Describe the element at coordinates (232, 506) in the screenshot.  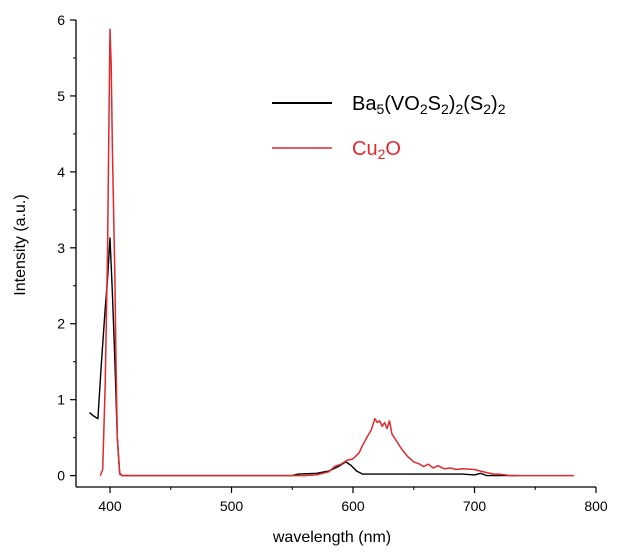
I see `x-tick-label: 500` at that location.